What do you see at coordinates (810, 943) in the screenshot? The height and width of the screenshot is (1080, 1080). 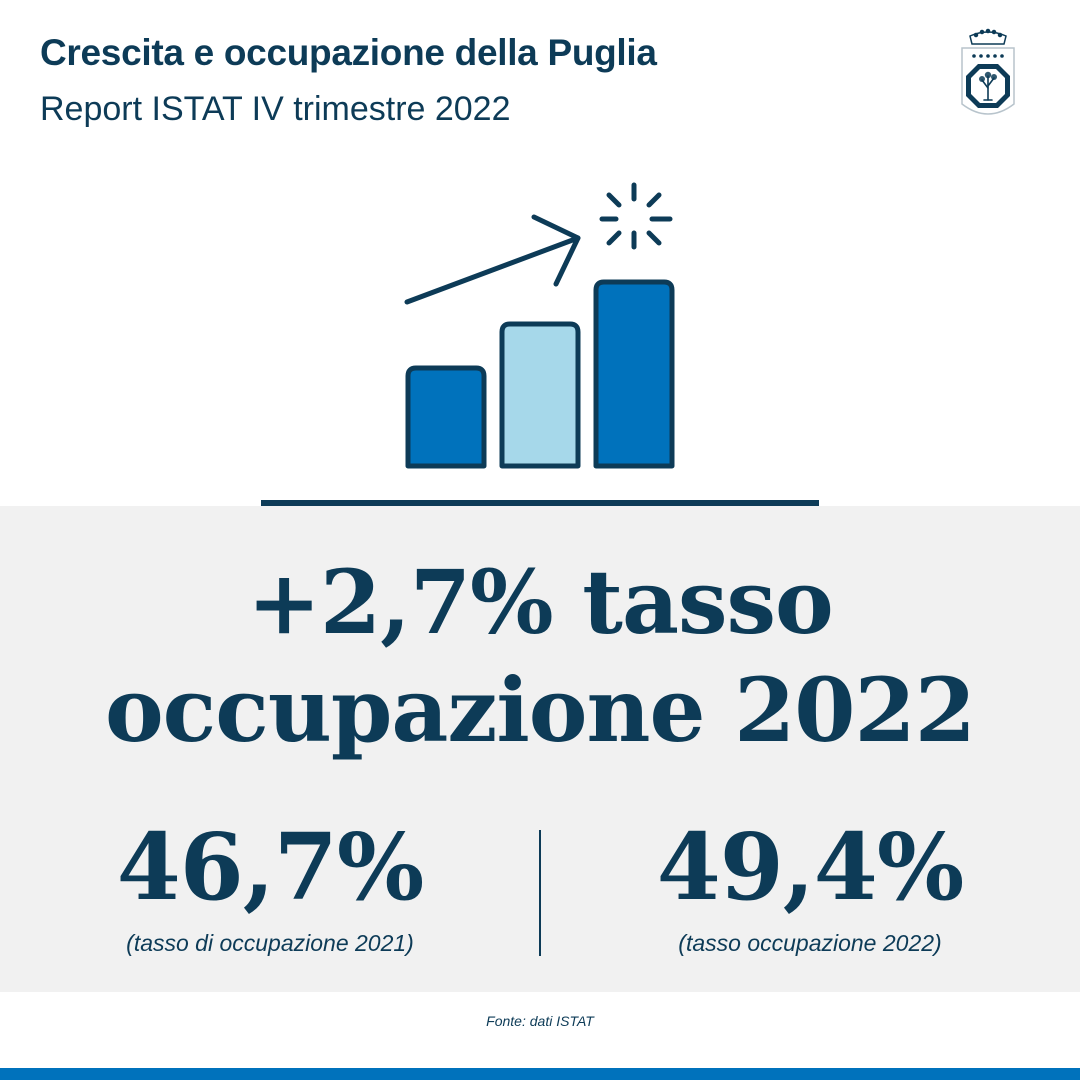 I see `stat-label: (tasso occupazione 2022)` at bounding box center [810, 943].